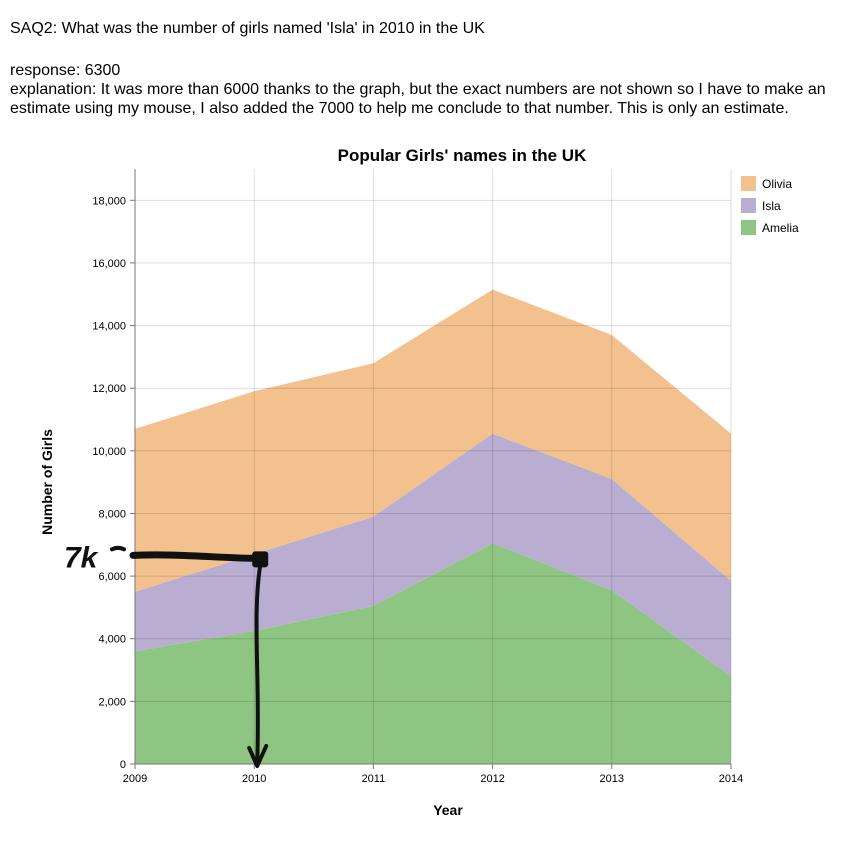 This screenshot has width=860, height=845. Describe the element at coordinates (780, 228) in the screenshot. I see `legend-label-amelia: Amelia` at that location.